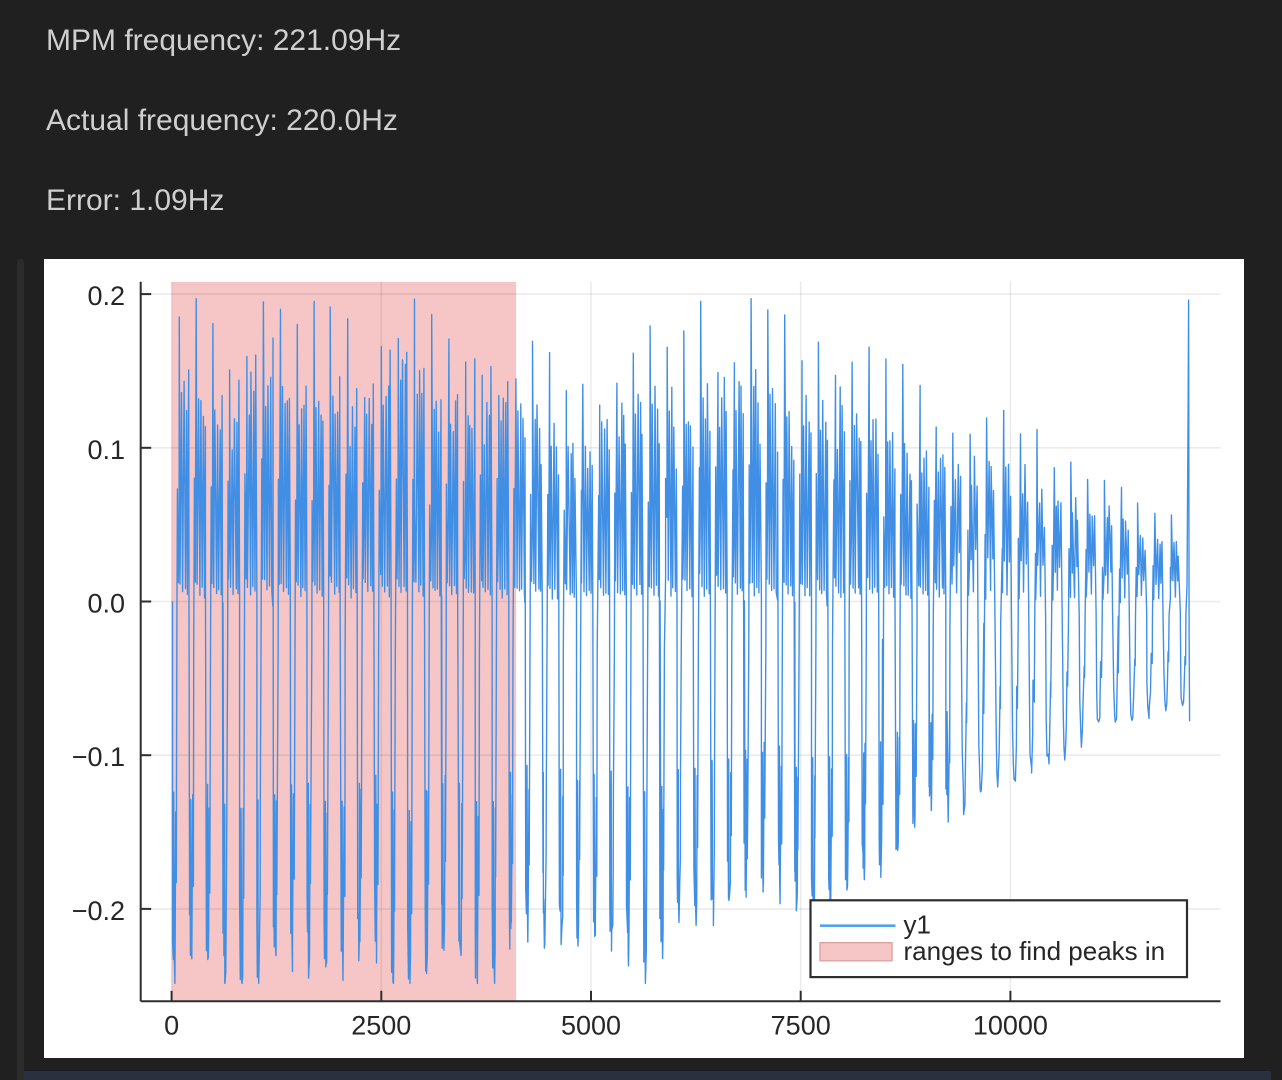 This screenshot has width=1282, height=1080. I want to click on svg-text: ranges to find peaks in, so click(1034, 951).